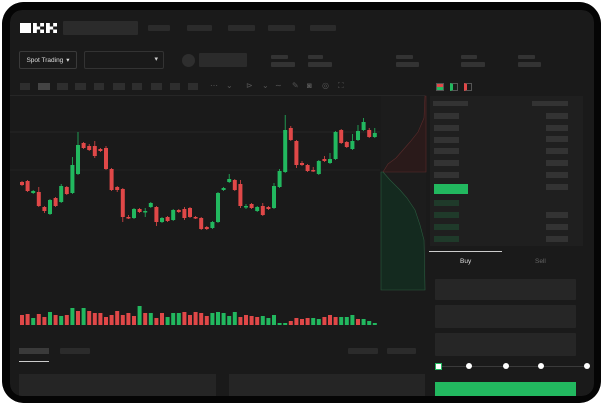 The height and width of the screenshot is (405, 603). Describe the element at coordinates (505, 289) in the screenshot. I see `price-input` at that location.